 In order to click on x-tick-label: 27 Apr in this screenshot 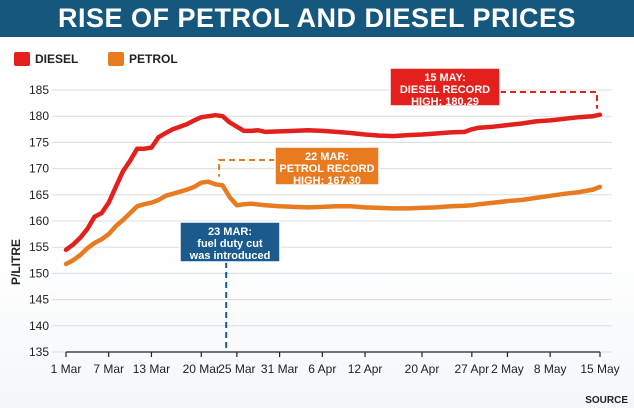, I will do `click(471, 369)`.